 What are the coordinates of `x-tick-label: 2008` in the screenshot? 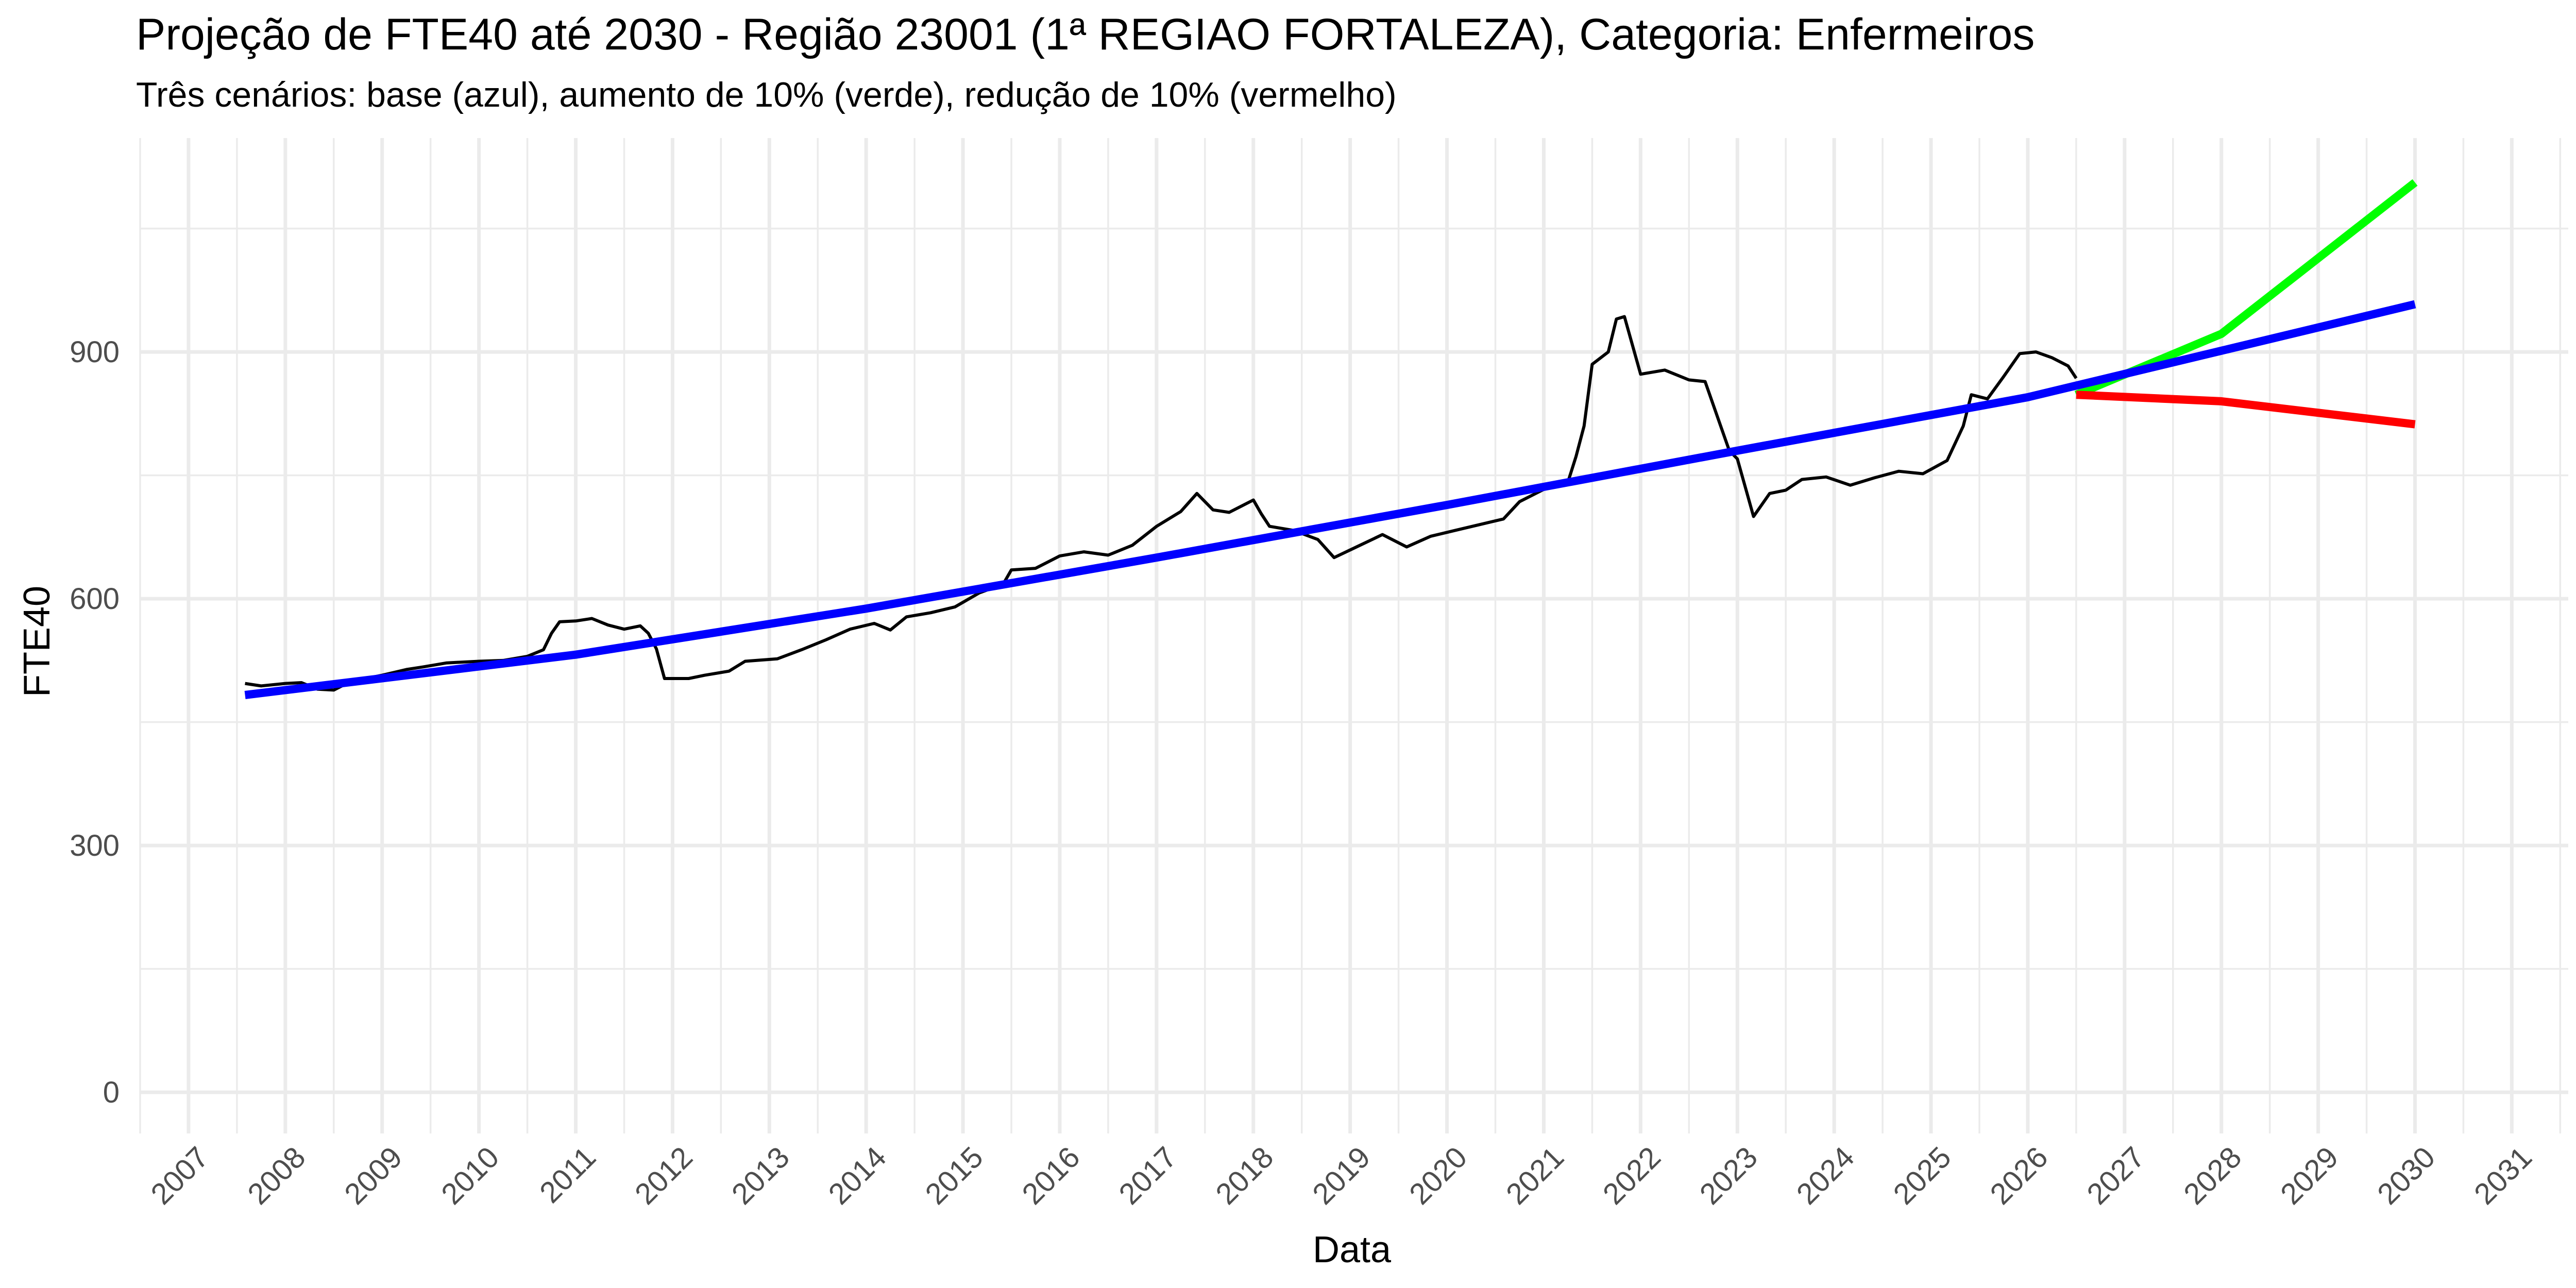 It's located at (276, 1176).